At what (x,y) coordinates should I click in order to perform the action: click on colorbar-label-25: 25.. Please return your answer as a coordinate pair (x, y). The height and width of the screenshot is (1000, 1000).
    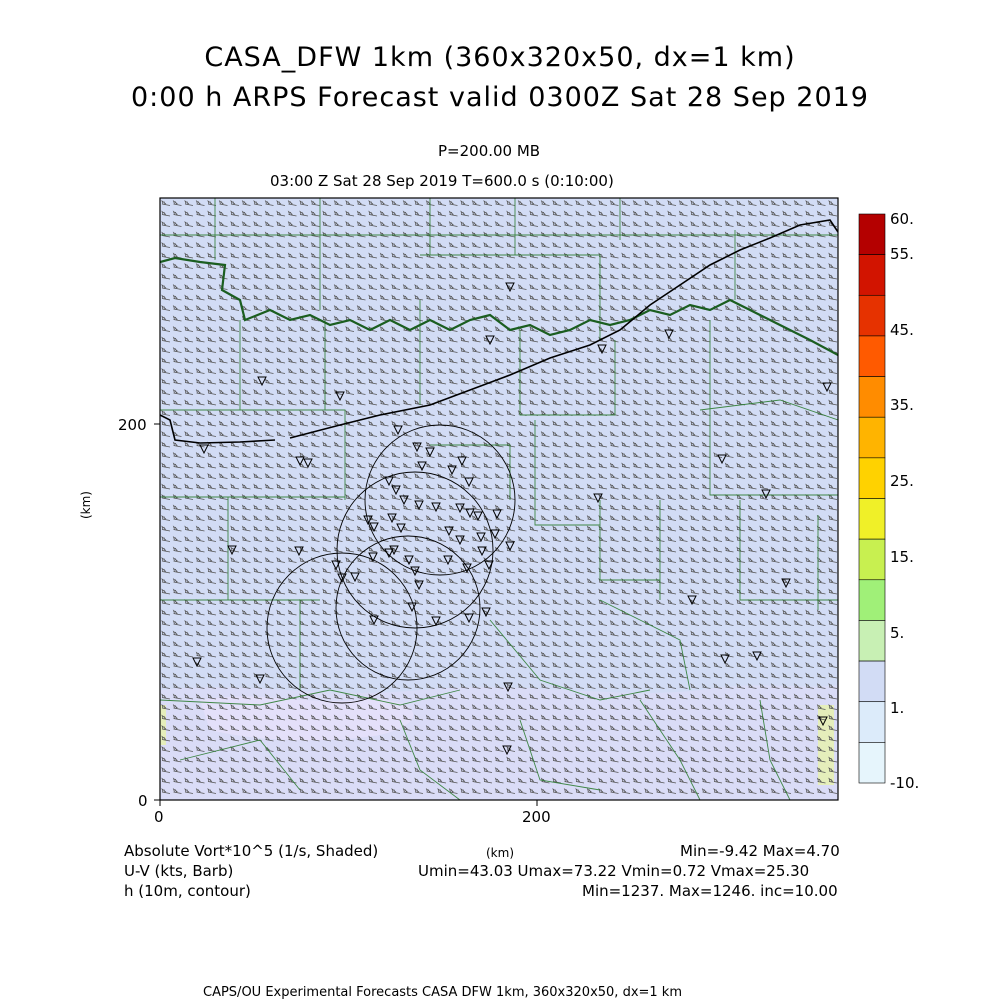
    Looking at the image, I should click on (902, 481).